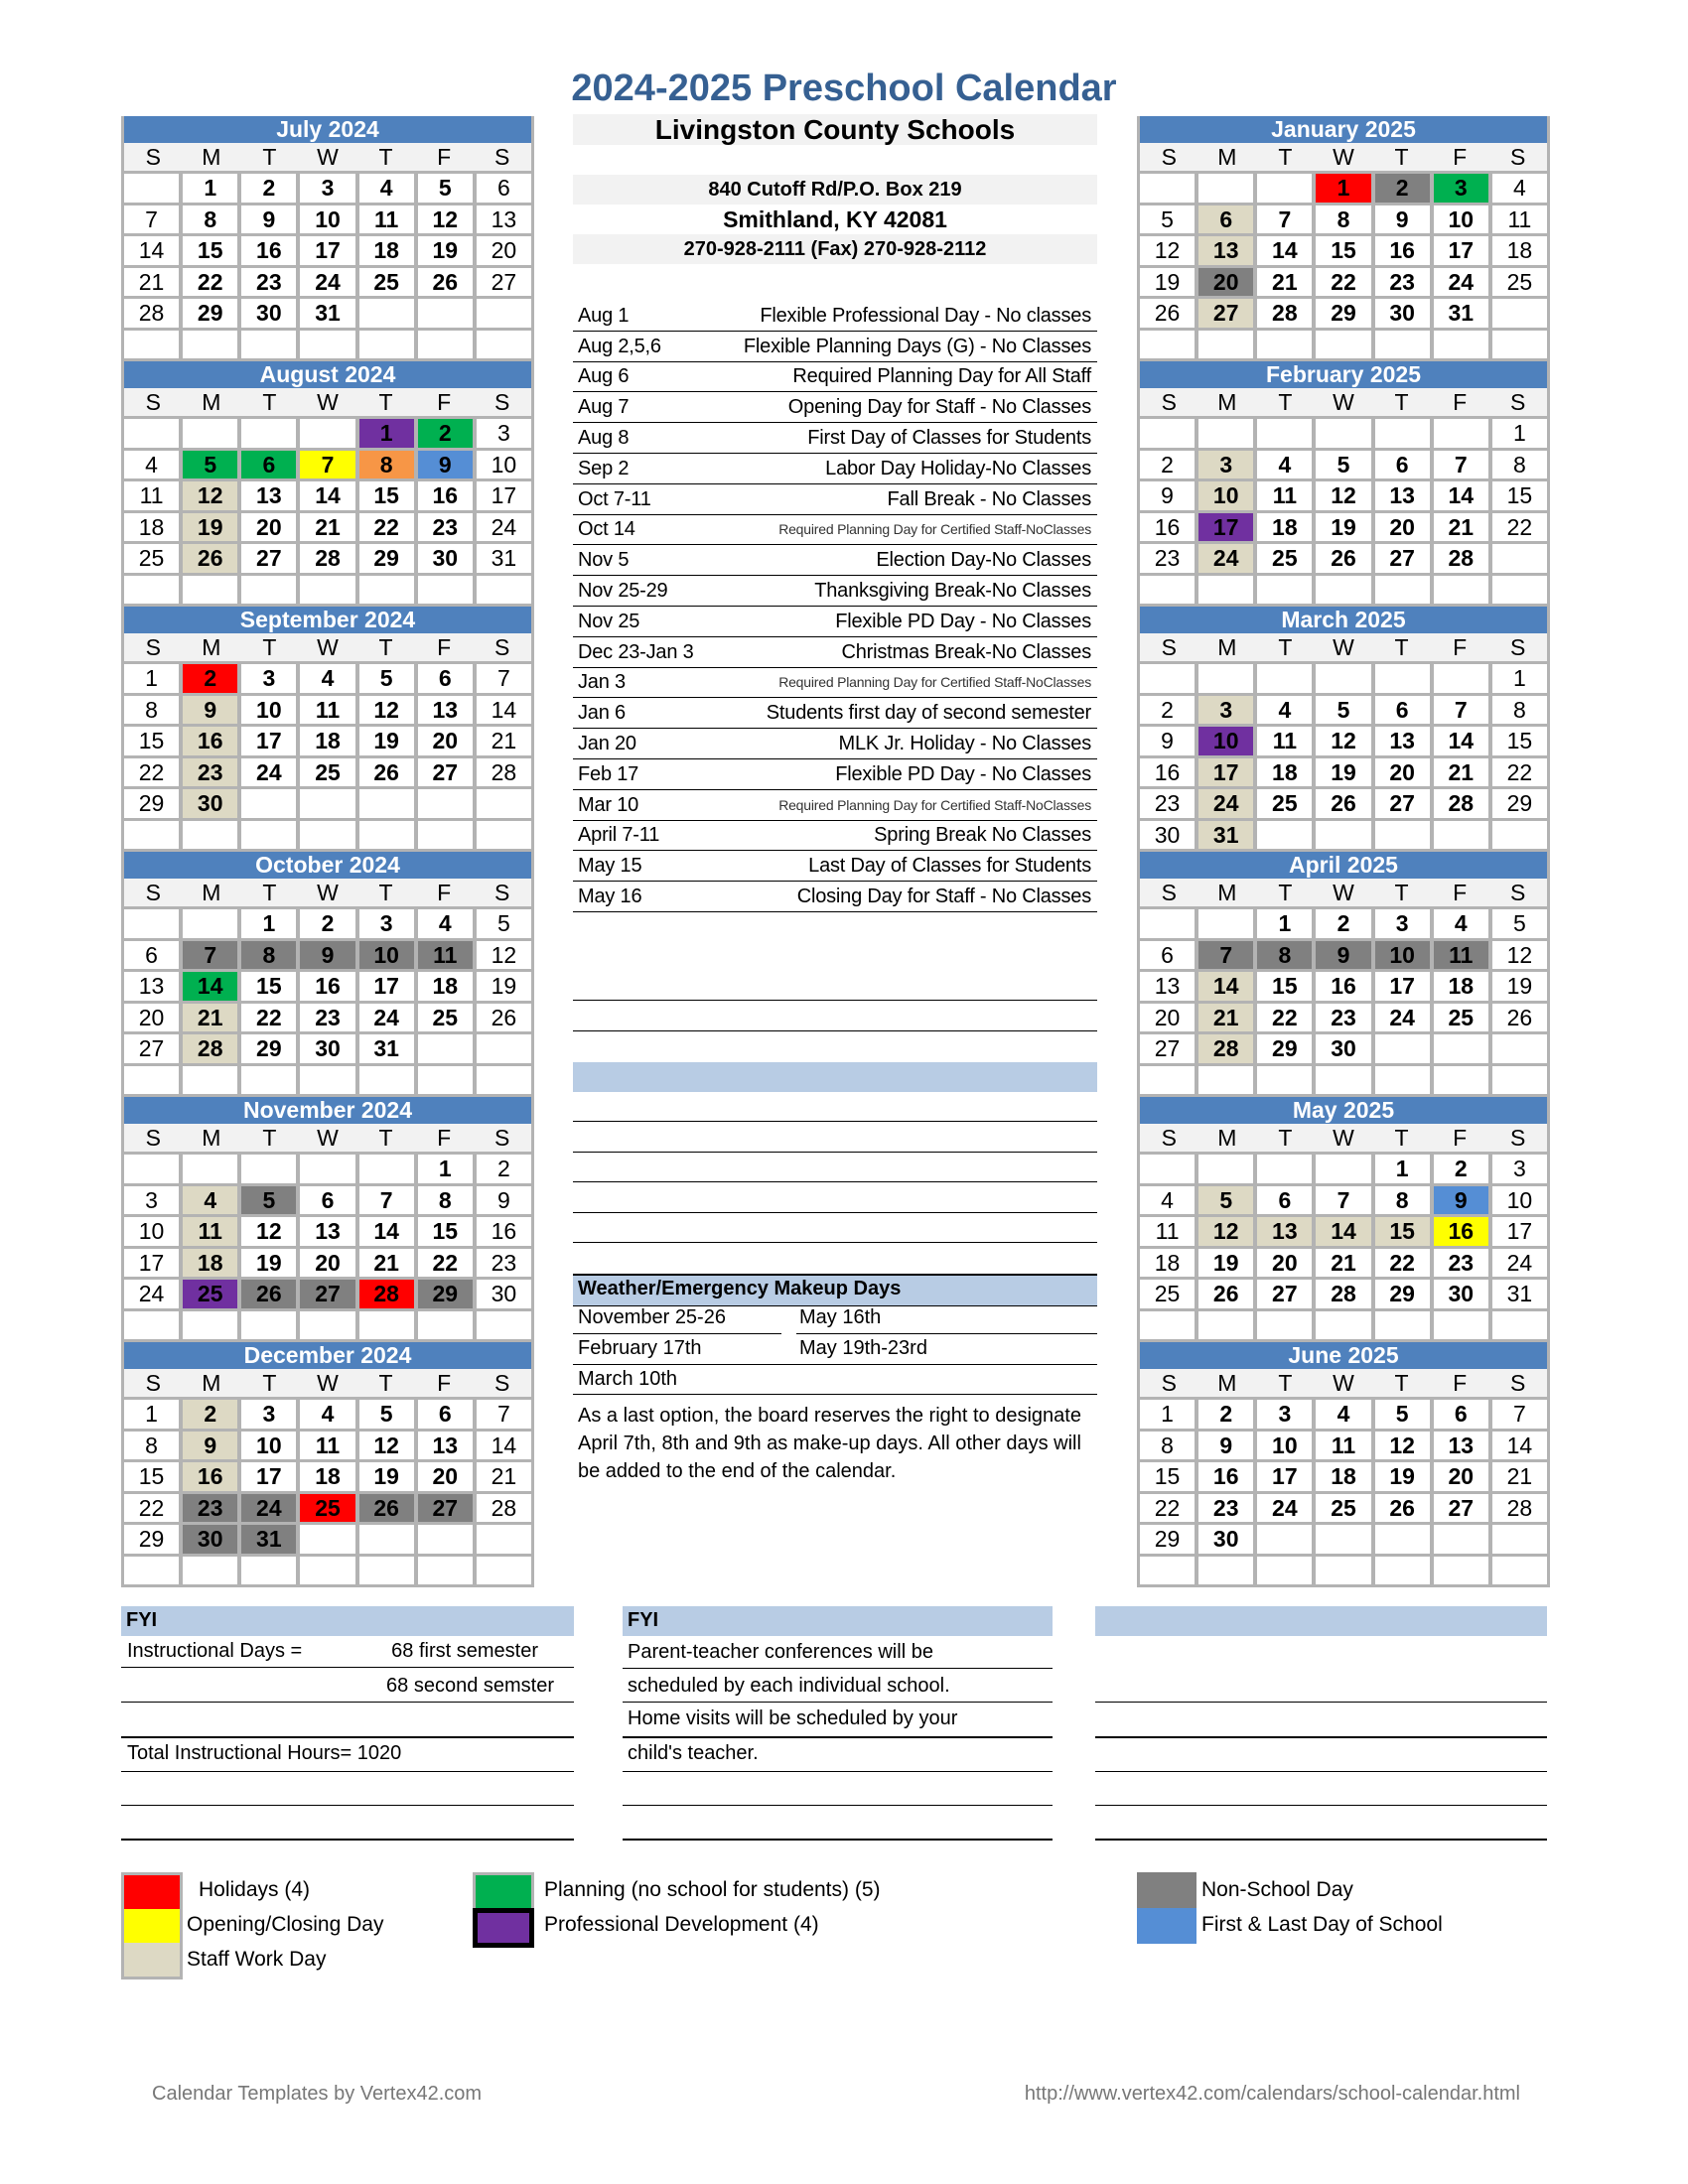 The height and width of the screenshot is (2184, 1688). I want to click on legend-swatch-opening-closing, so click(152, 1926).